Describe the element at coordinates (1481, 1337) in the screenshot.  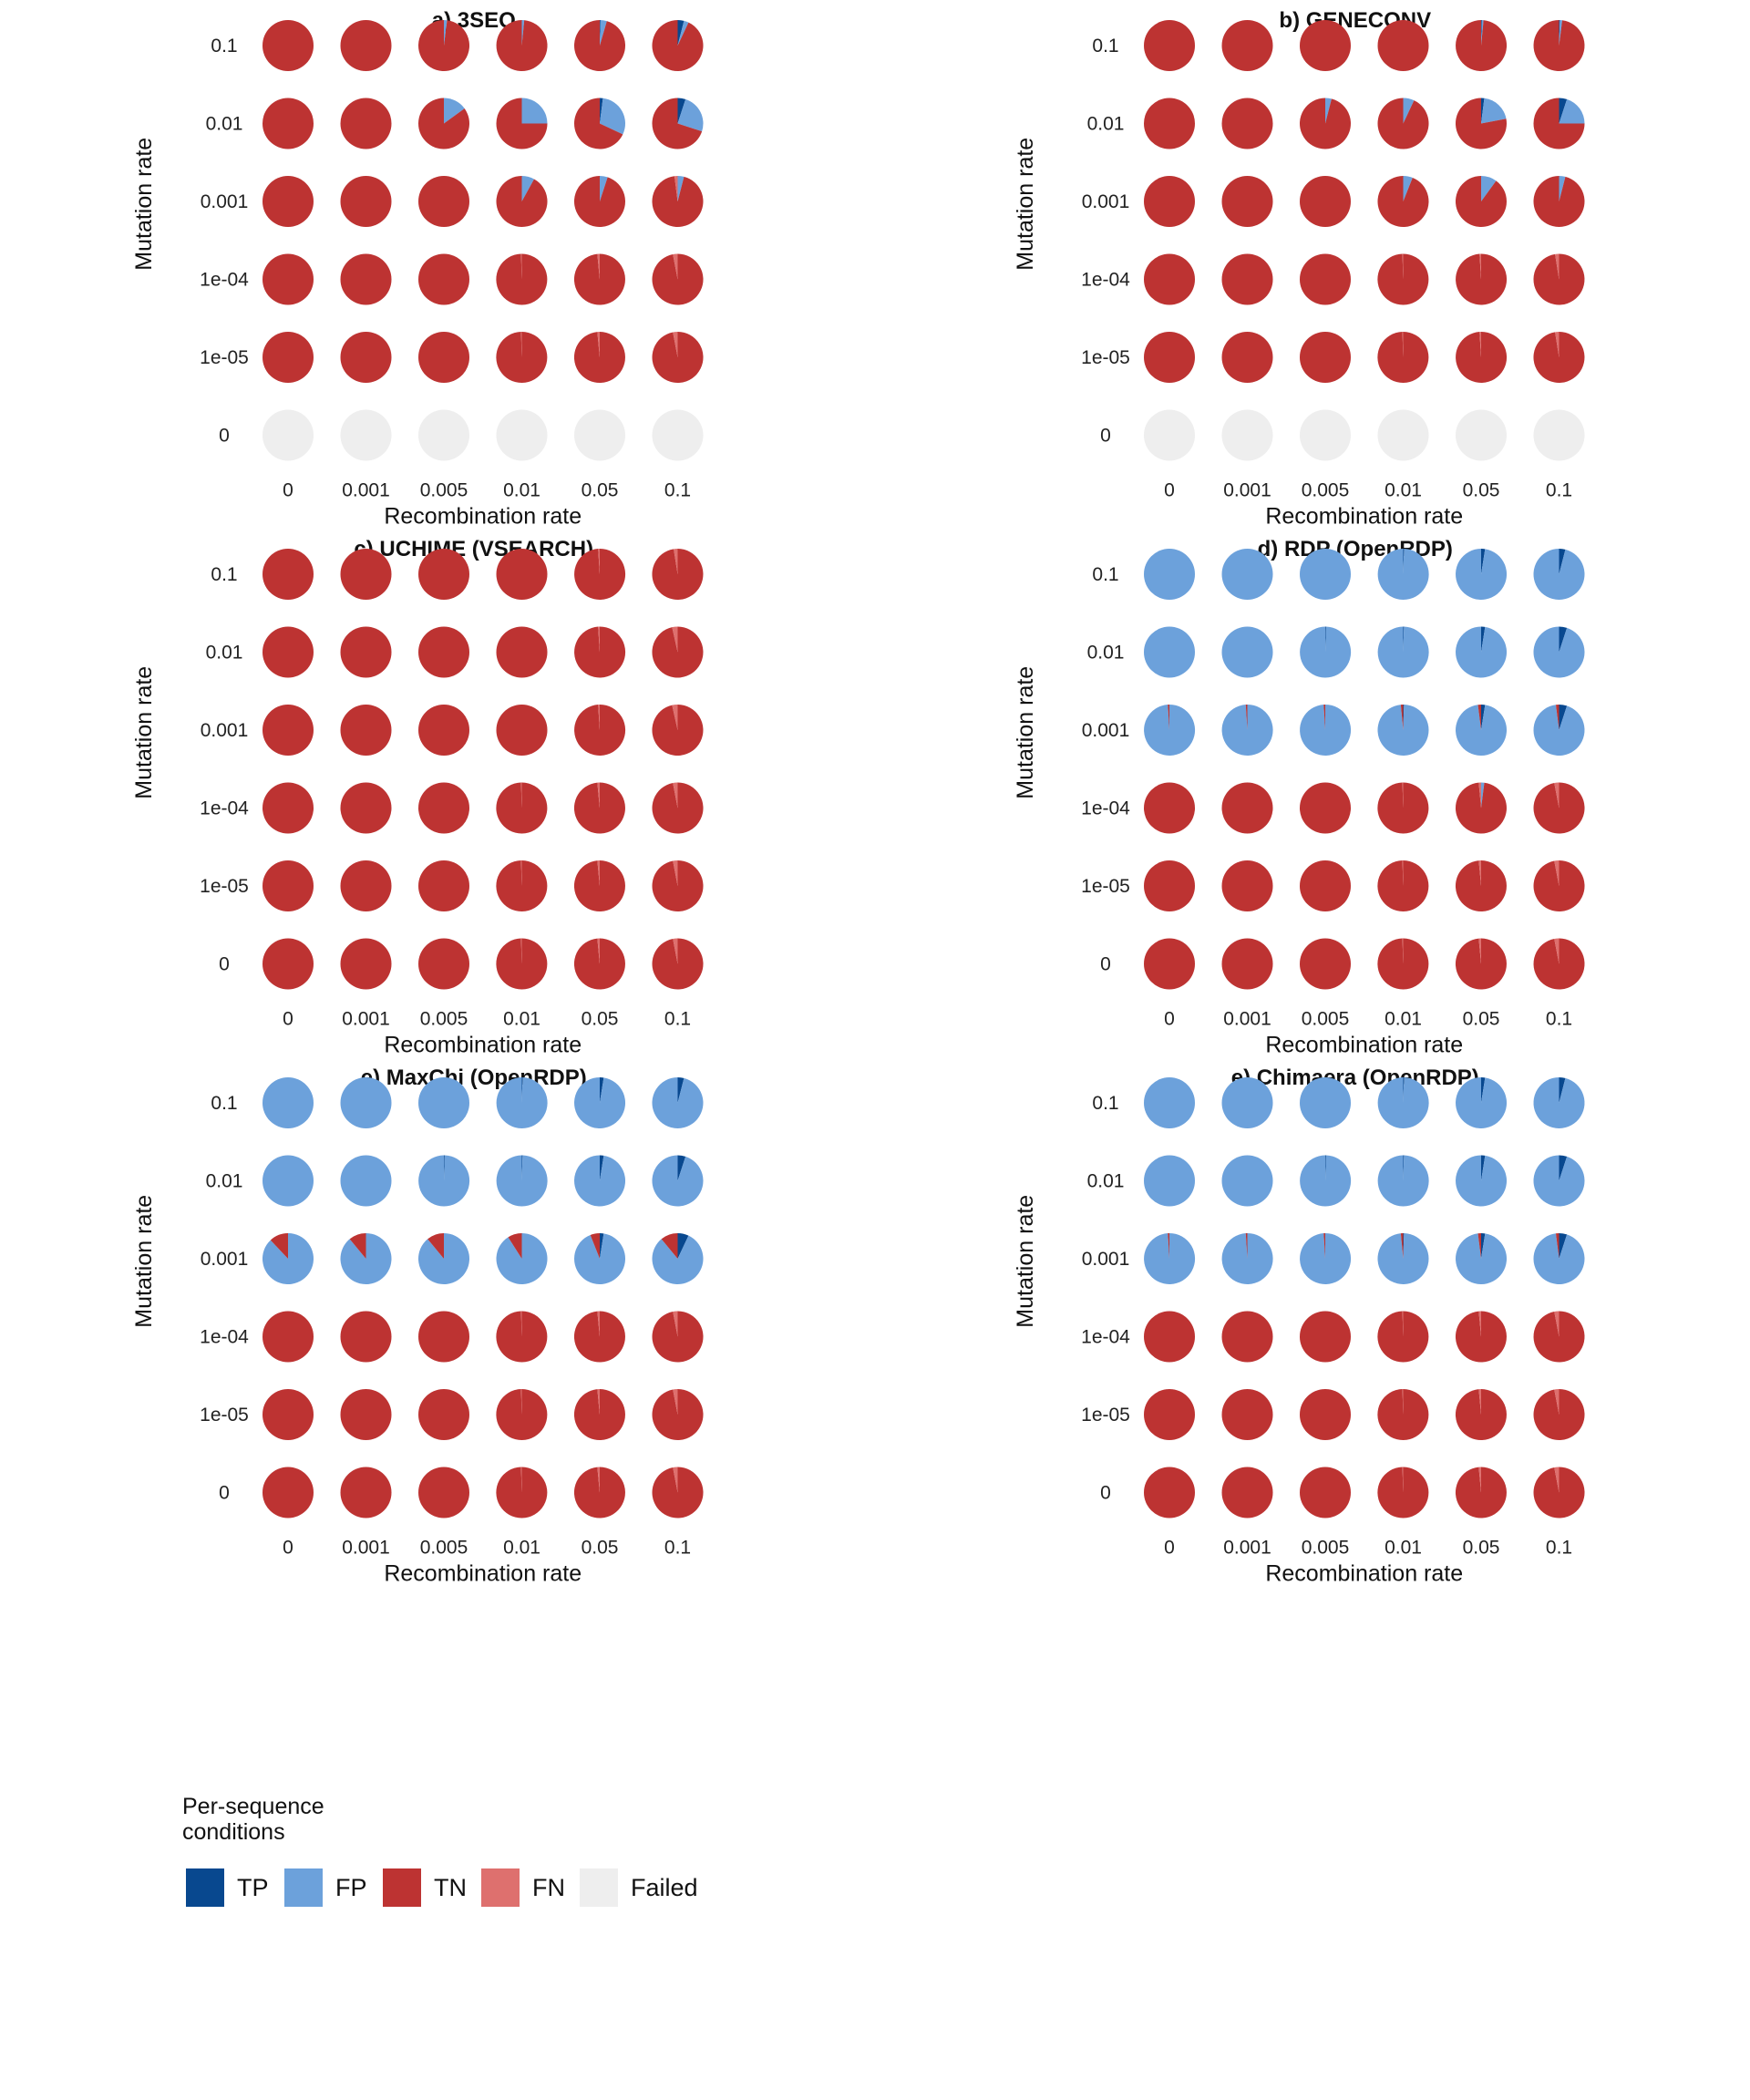
I see `pie-e-chimaera-openrdp-r3-c4` at that location.